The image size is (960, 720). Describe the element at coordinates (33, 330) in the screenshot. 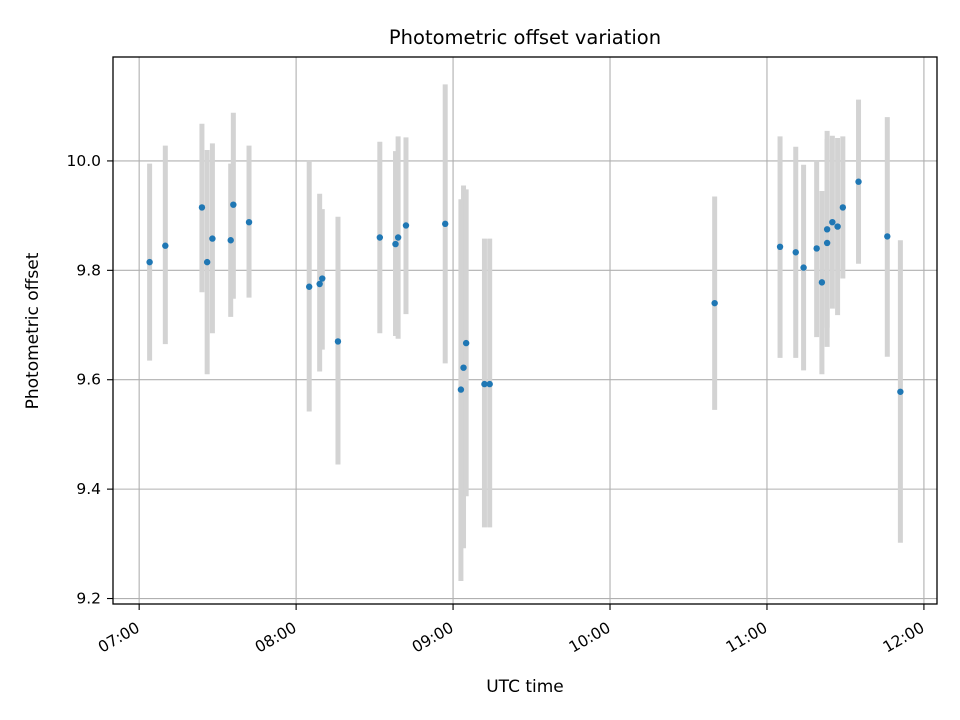

I see `y-axis-label: Photometric offset` at that location.